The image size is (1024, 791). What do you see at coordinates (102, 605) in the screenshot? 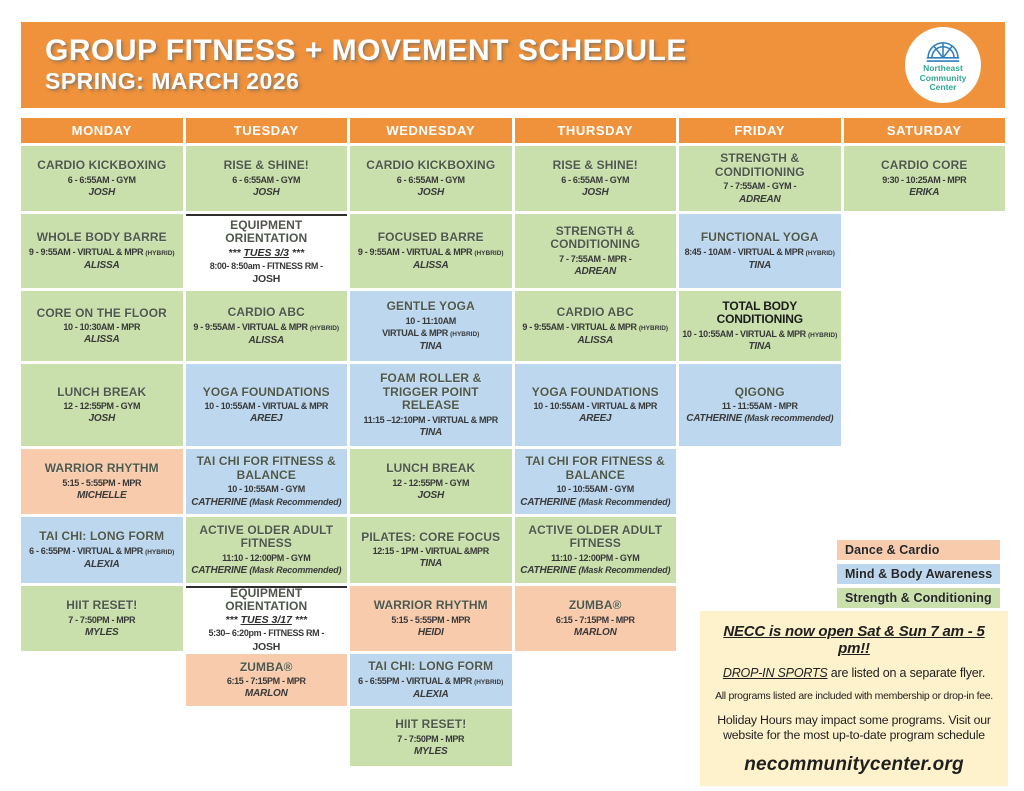
I see `class-title: HIIT RESET!` at bounding box center [102, 605].